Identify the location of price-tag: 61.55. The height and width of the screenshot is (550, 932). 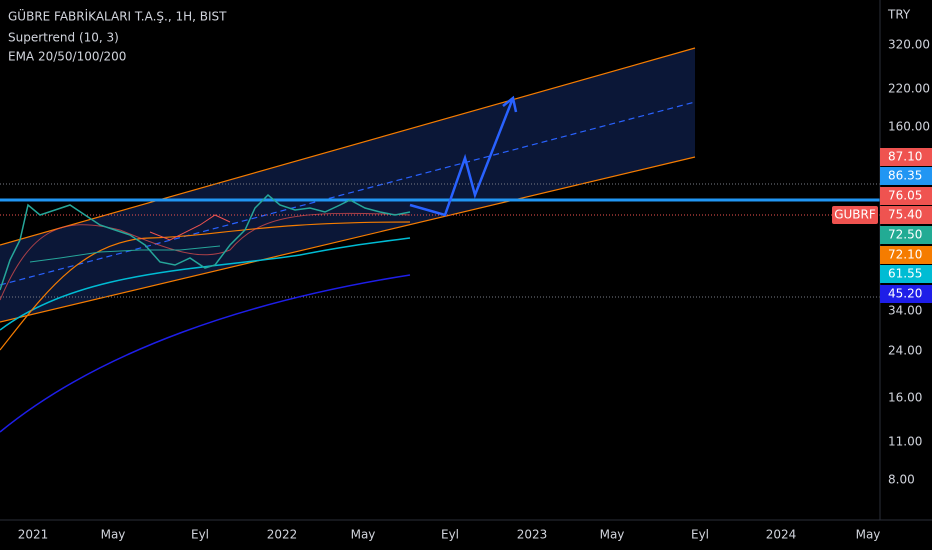
(905, 274).